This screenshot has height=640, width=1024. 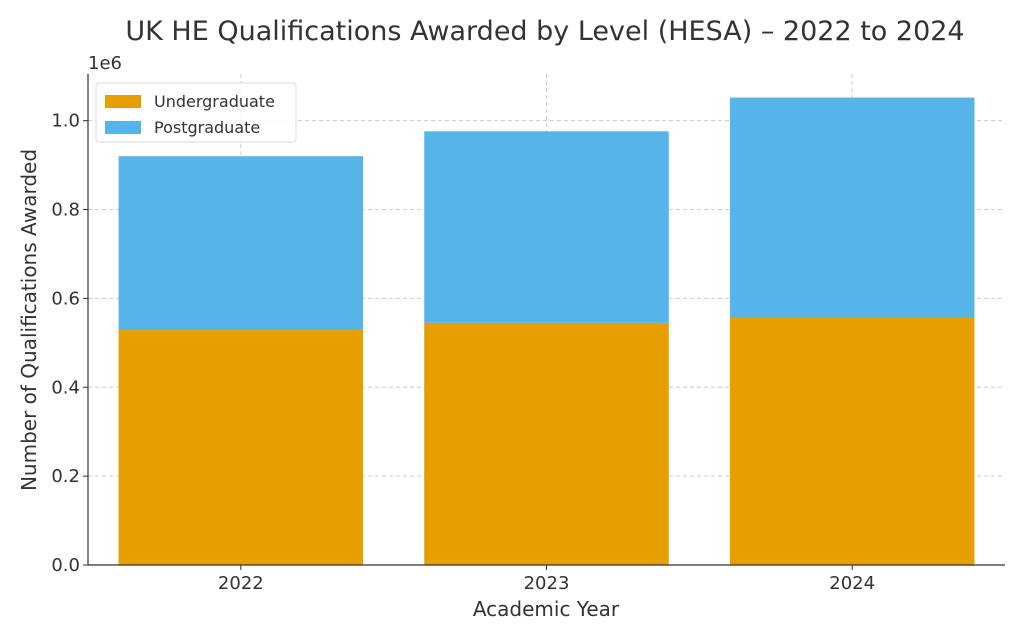 I want to click on y-tick-label: 0.0, so click(x=65, y=565).